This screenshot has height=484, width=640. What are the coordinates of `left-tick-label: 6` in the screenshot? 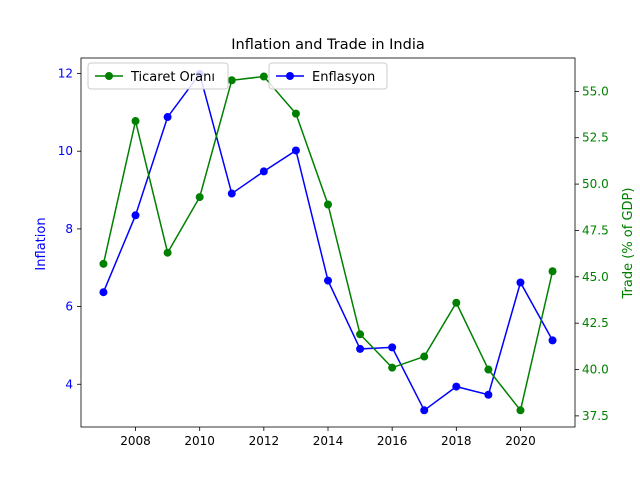 It's located at (69, 307).